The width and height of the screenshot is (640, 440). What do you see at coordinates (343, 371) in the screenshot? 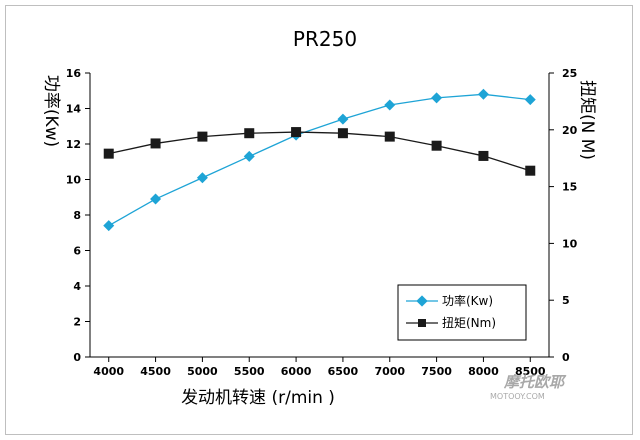
I see `x-tick-label: 6500` at bounding box center [343, 371].